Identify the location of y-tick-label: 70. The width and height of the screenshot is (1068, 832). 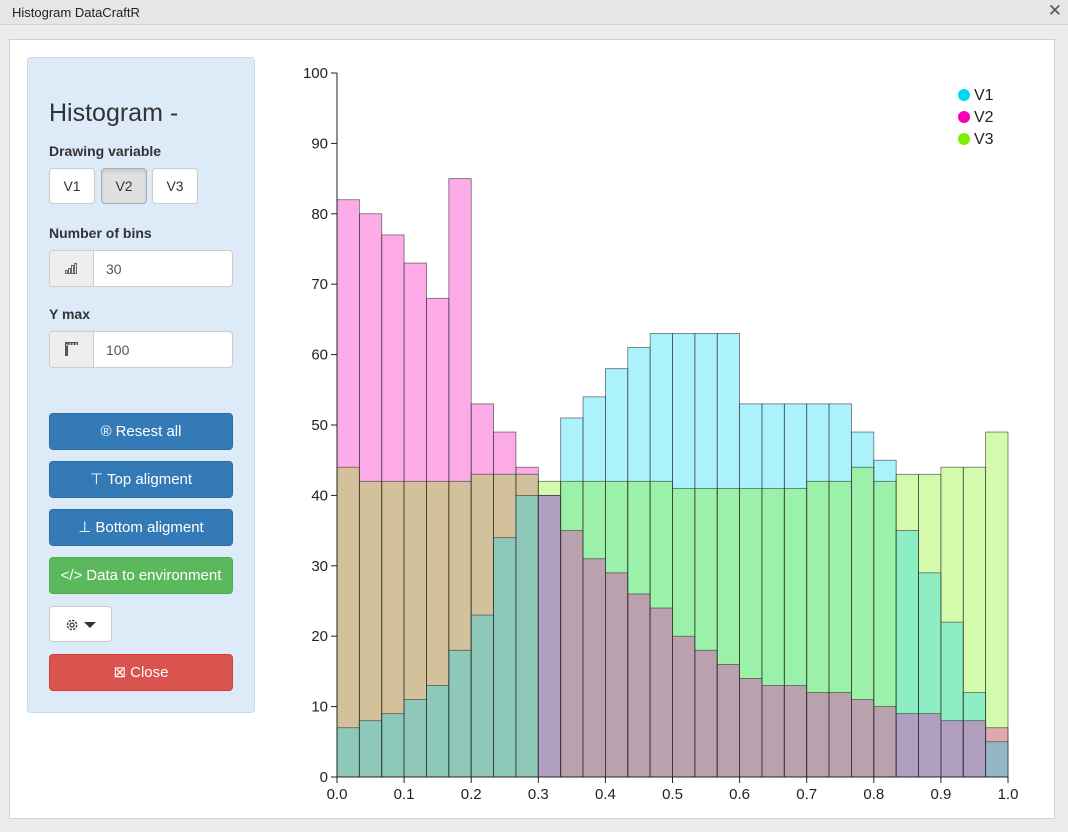
(319, 284).